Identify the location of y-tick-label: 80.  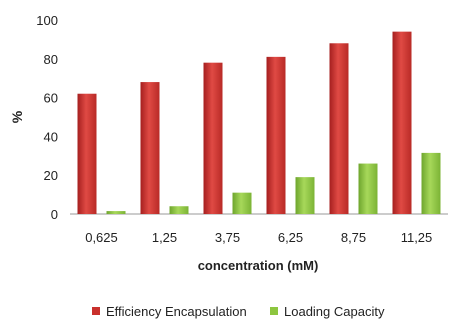
(51, 59).